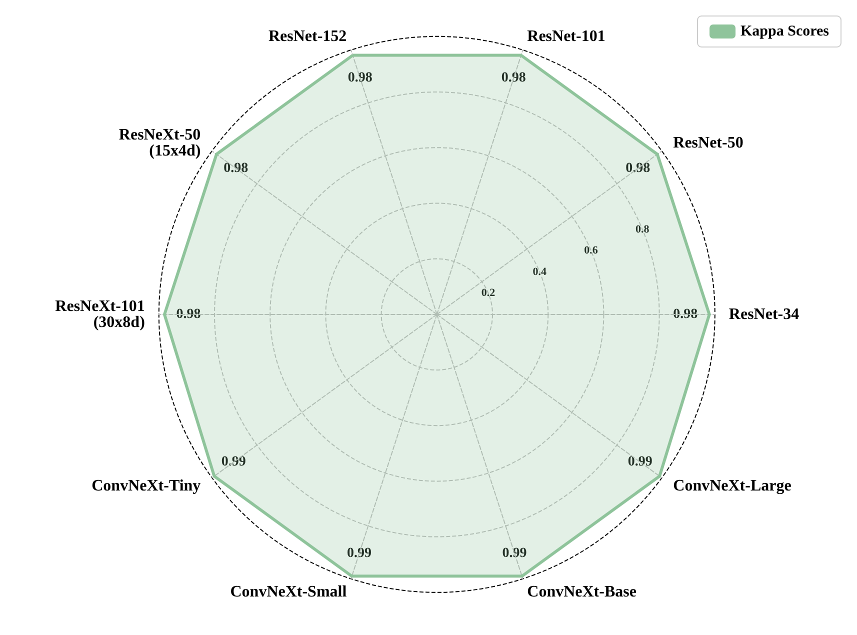 This screenshot has height=635, width=857. What do you see at coordinates (100, 314) in the screenshot?
I see `spoke-label: ResNeXt-101 (30x8d)` at bounding box center [100, 314].